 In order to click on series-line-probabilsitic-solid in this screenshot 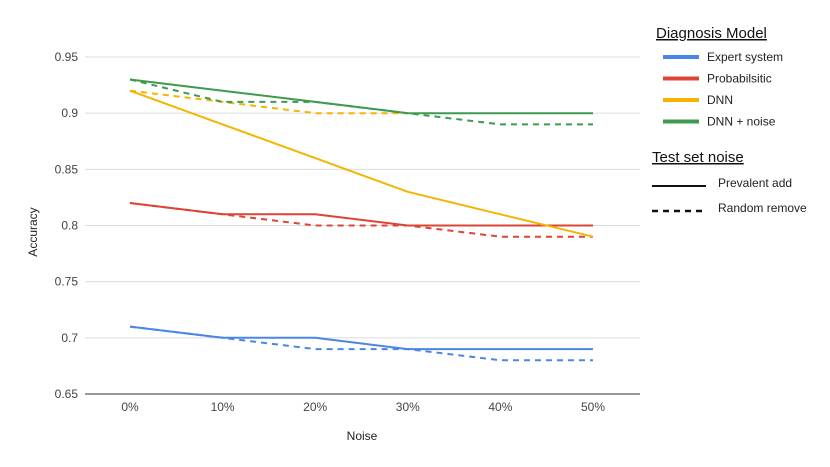, I will do `click(361, 214)`.